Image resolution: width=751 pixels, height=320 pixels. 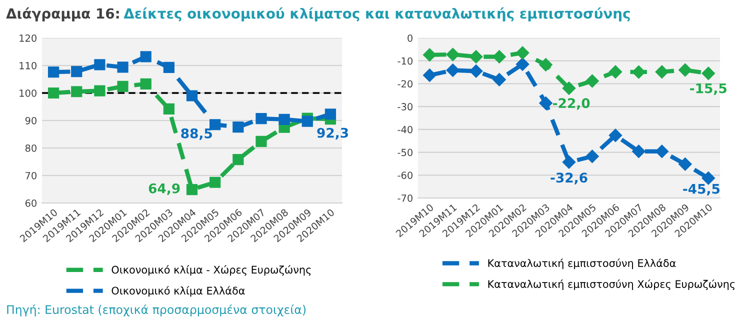 What do you see at coordinates (28, 66) in the screenshot?
I see `y-tick-label: 110` at bounding box center [28, 66].